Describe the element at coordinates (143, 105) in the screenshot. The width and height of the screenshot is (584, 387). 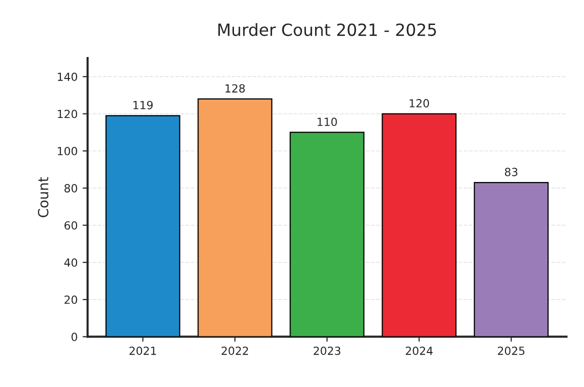
I see `data-label: 119` at that location.